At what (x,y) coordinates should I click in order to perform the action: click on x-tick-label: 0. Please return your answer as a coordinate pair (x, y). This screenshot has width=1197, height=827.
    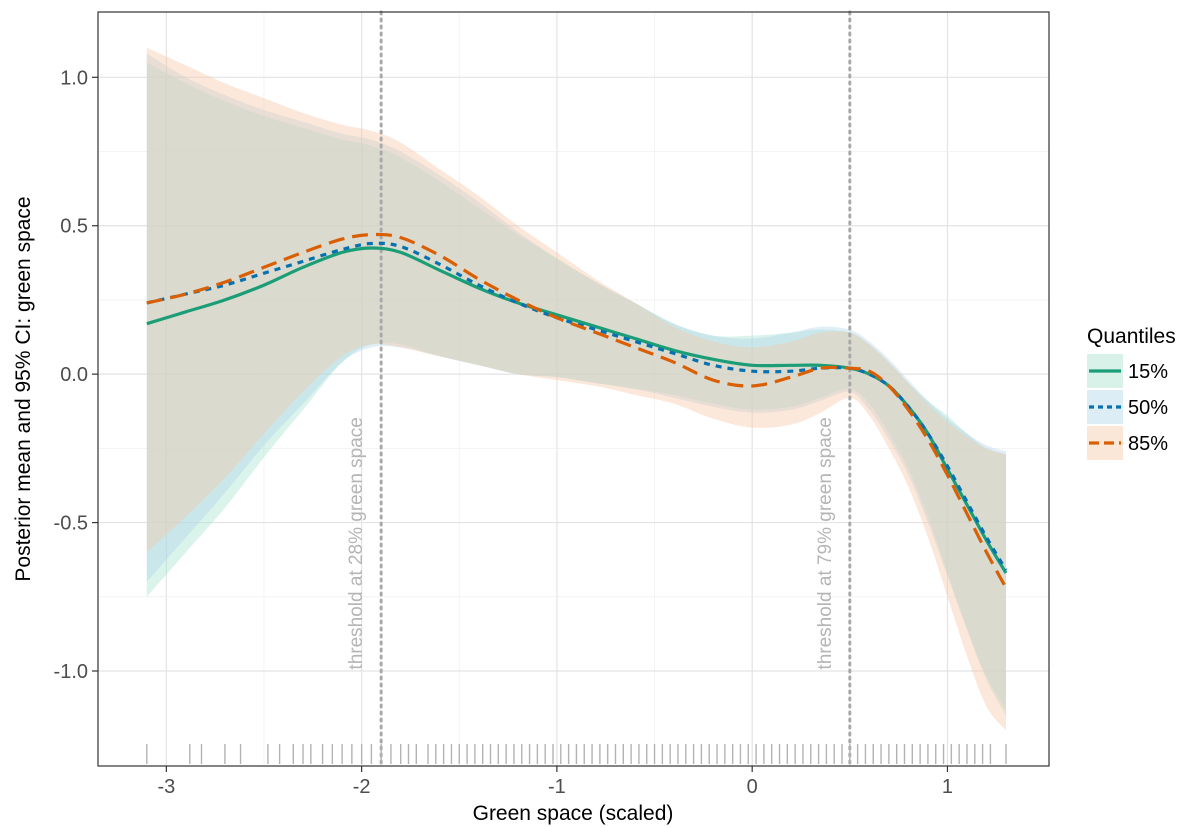
    Looking at the image, I should click on (752, 787).